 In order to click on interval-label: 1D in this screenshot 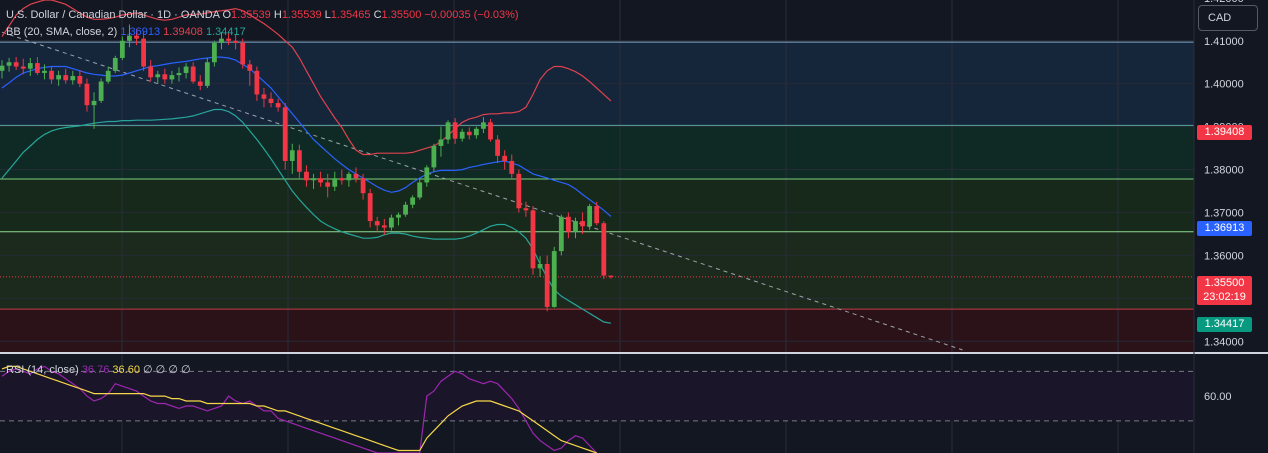, I will do `click(164, 15)`.